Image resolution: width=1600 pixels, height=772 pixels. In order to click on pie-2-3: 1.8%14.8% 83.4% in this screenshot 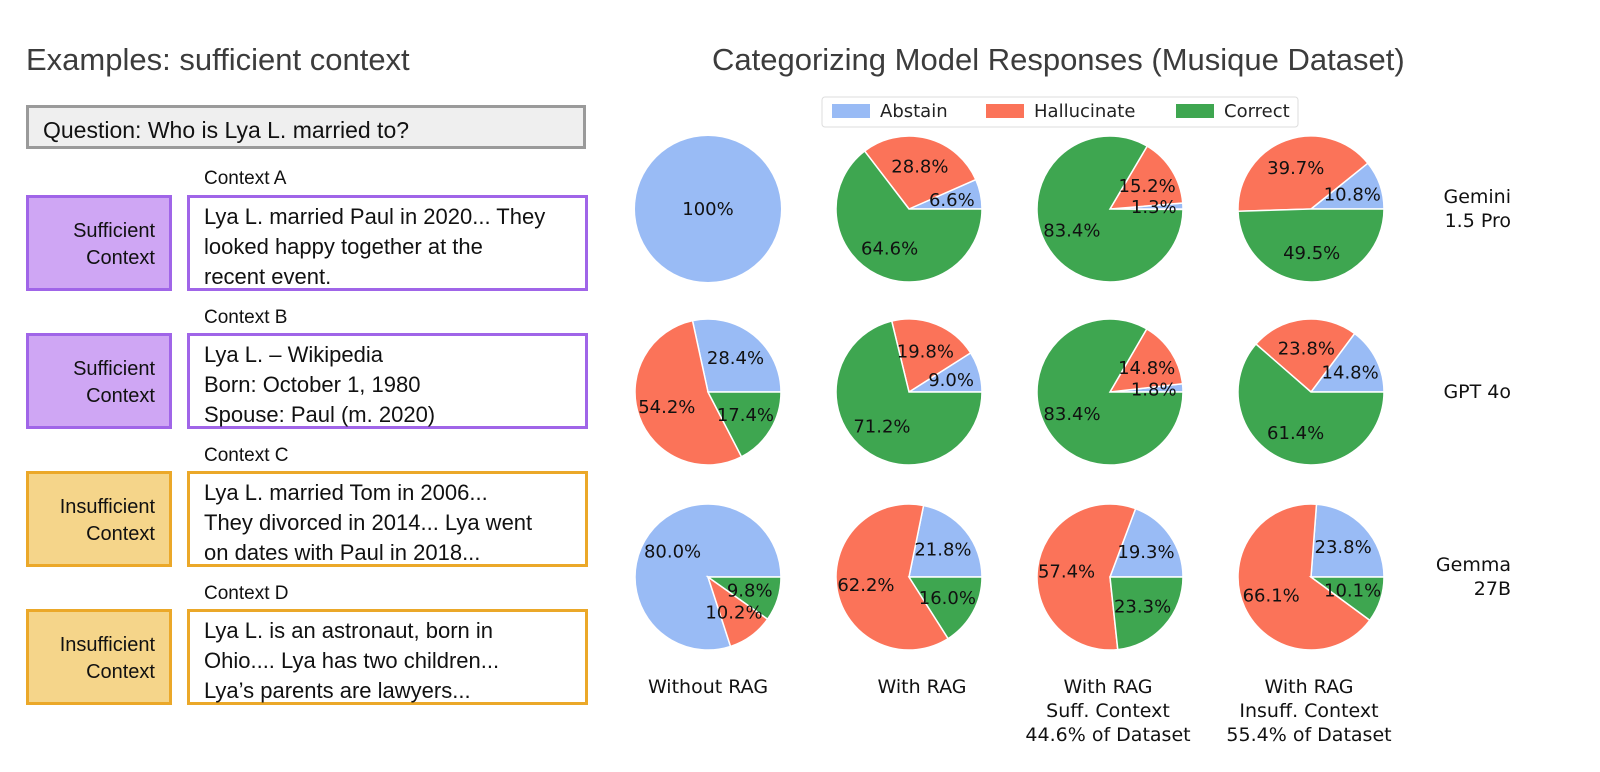, I will do `click(1110, 392)`.